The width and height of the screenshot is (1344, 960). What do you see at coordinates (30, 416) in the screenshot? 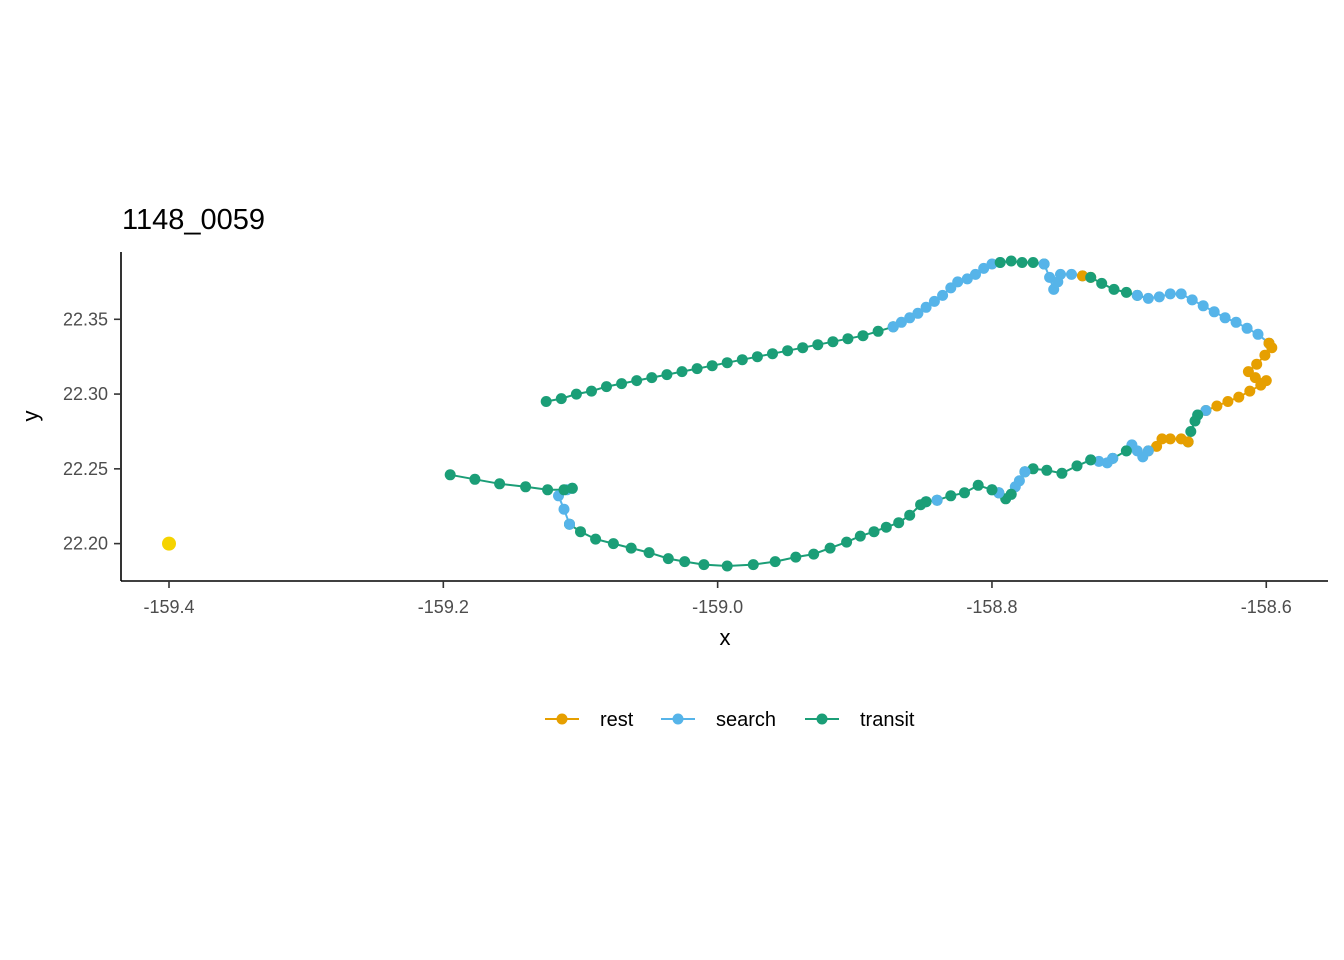
I see `y-axis-title: y` at bounding box center [30, 416].